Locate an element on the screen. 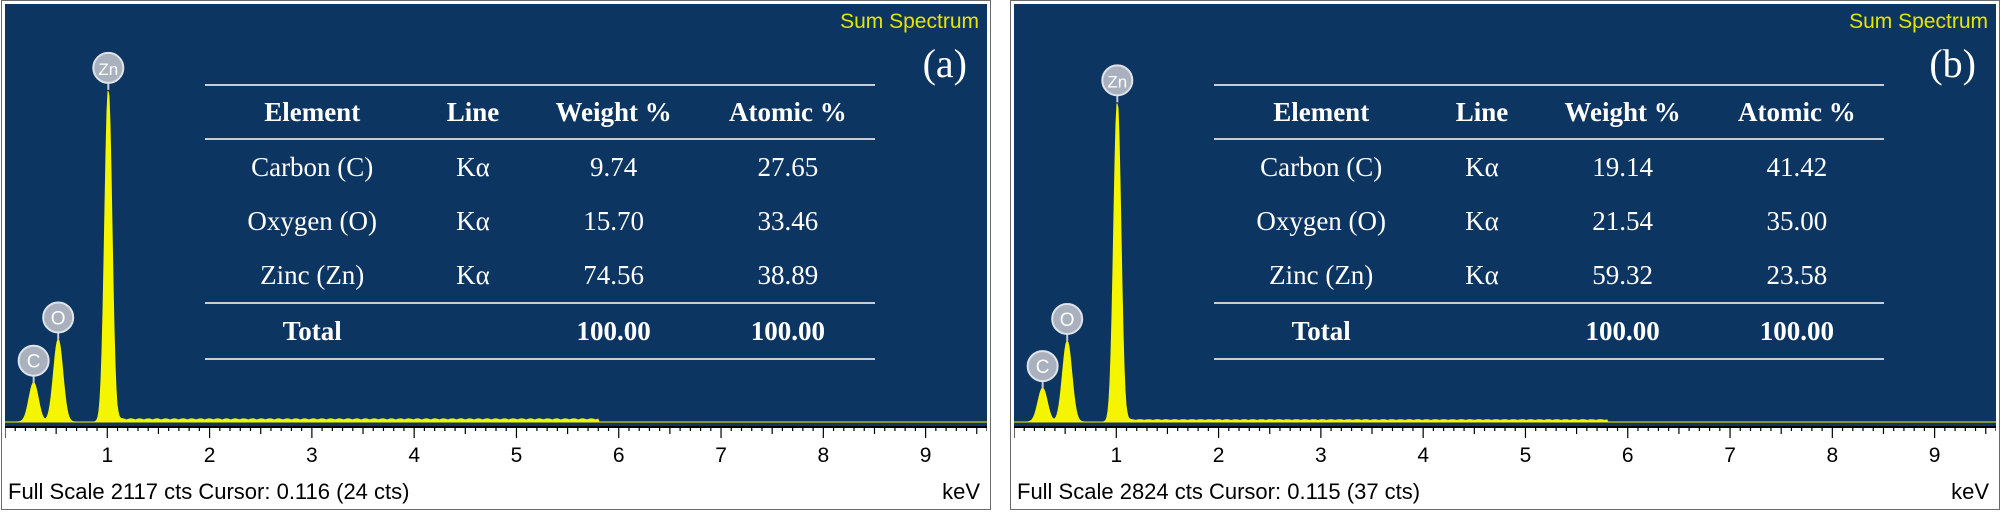 This screenshot has height=512, width=2001. panel-label: (b) is located at coordinates (1952, 63).